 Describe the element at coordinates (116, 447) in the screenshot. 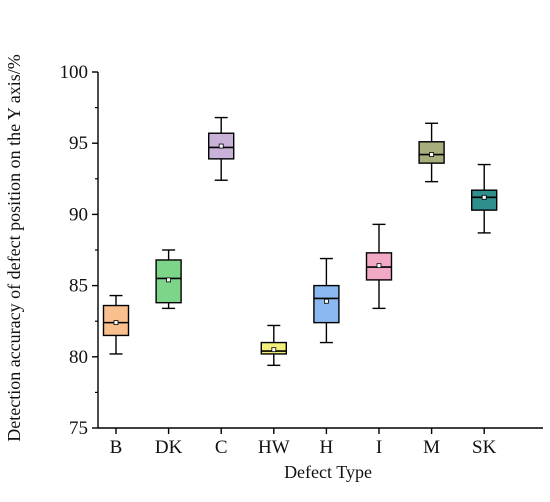

I see `x-tick-label-b: B` at that location.